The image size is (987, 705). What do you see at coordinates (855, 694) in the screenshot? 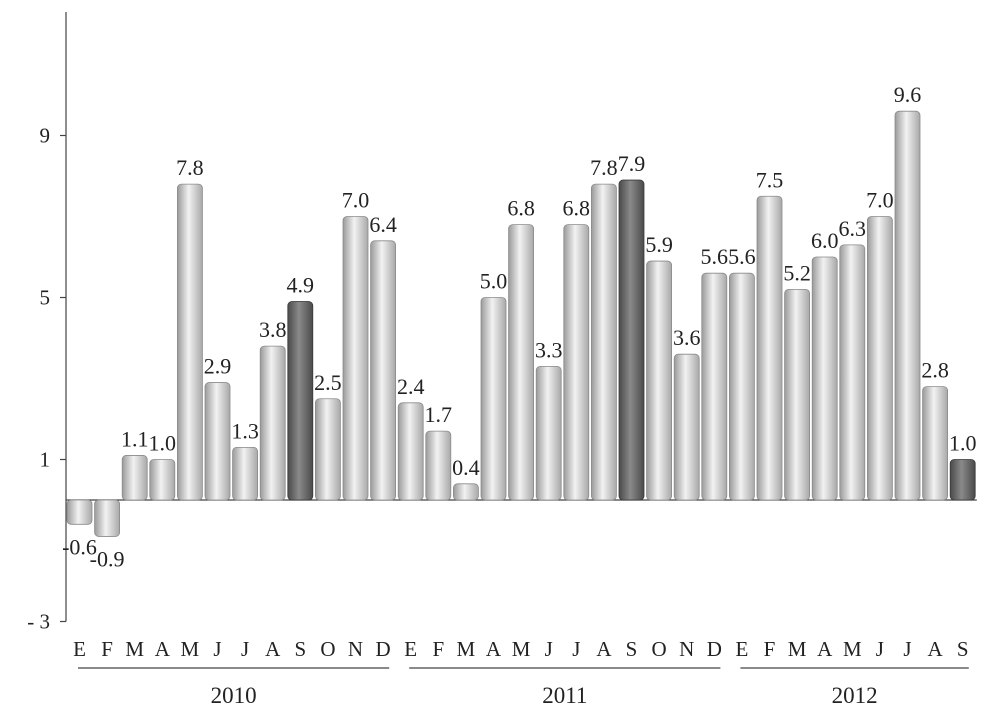
I see `year-group-label: 2012` at bounding box center [855, 694].